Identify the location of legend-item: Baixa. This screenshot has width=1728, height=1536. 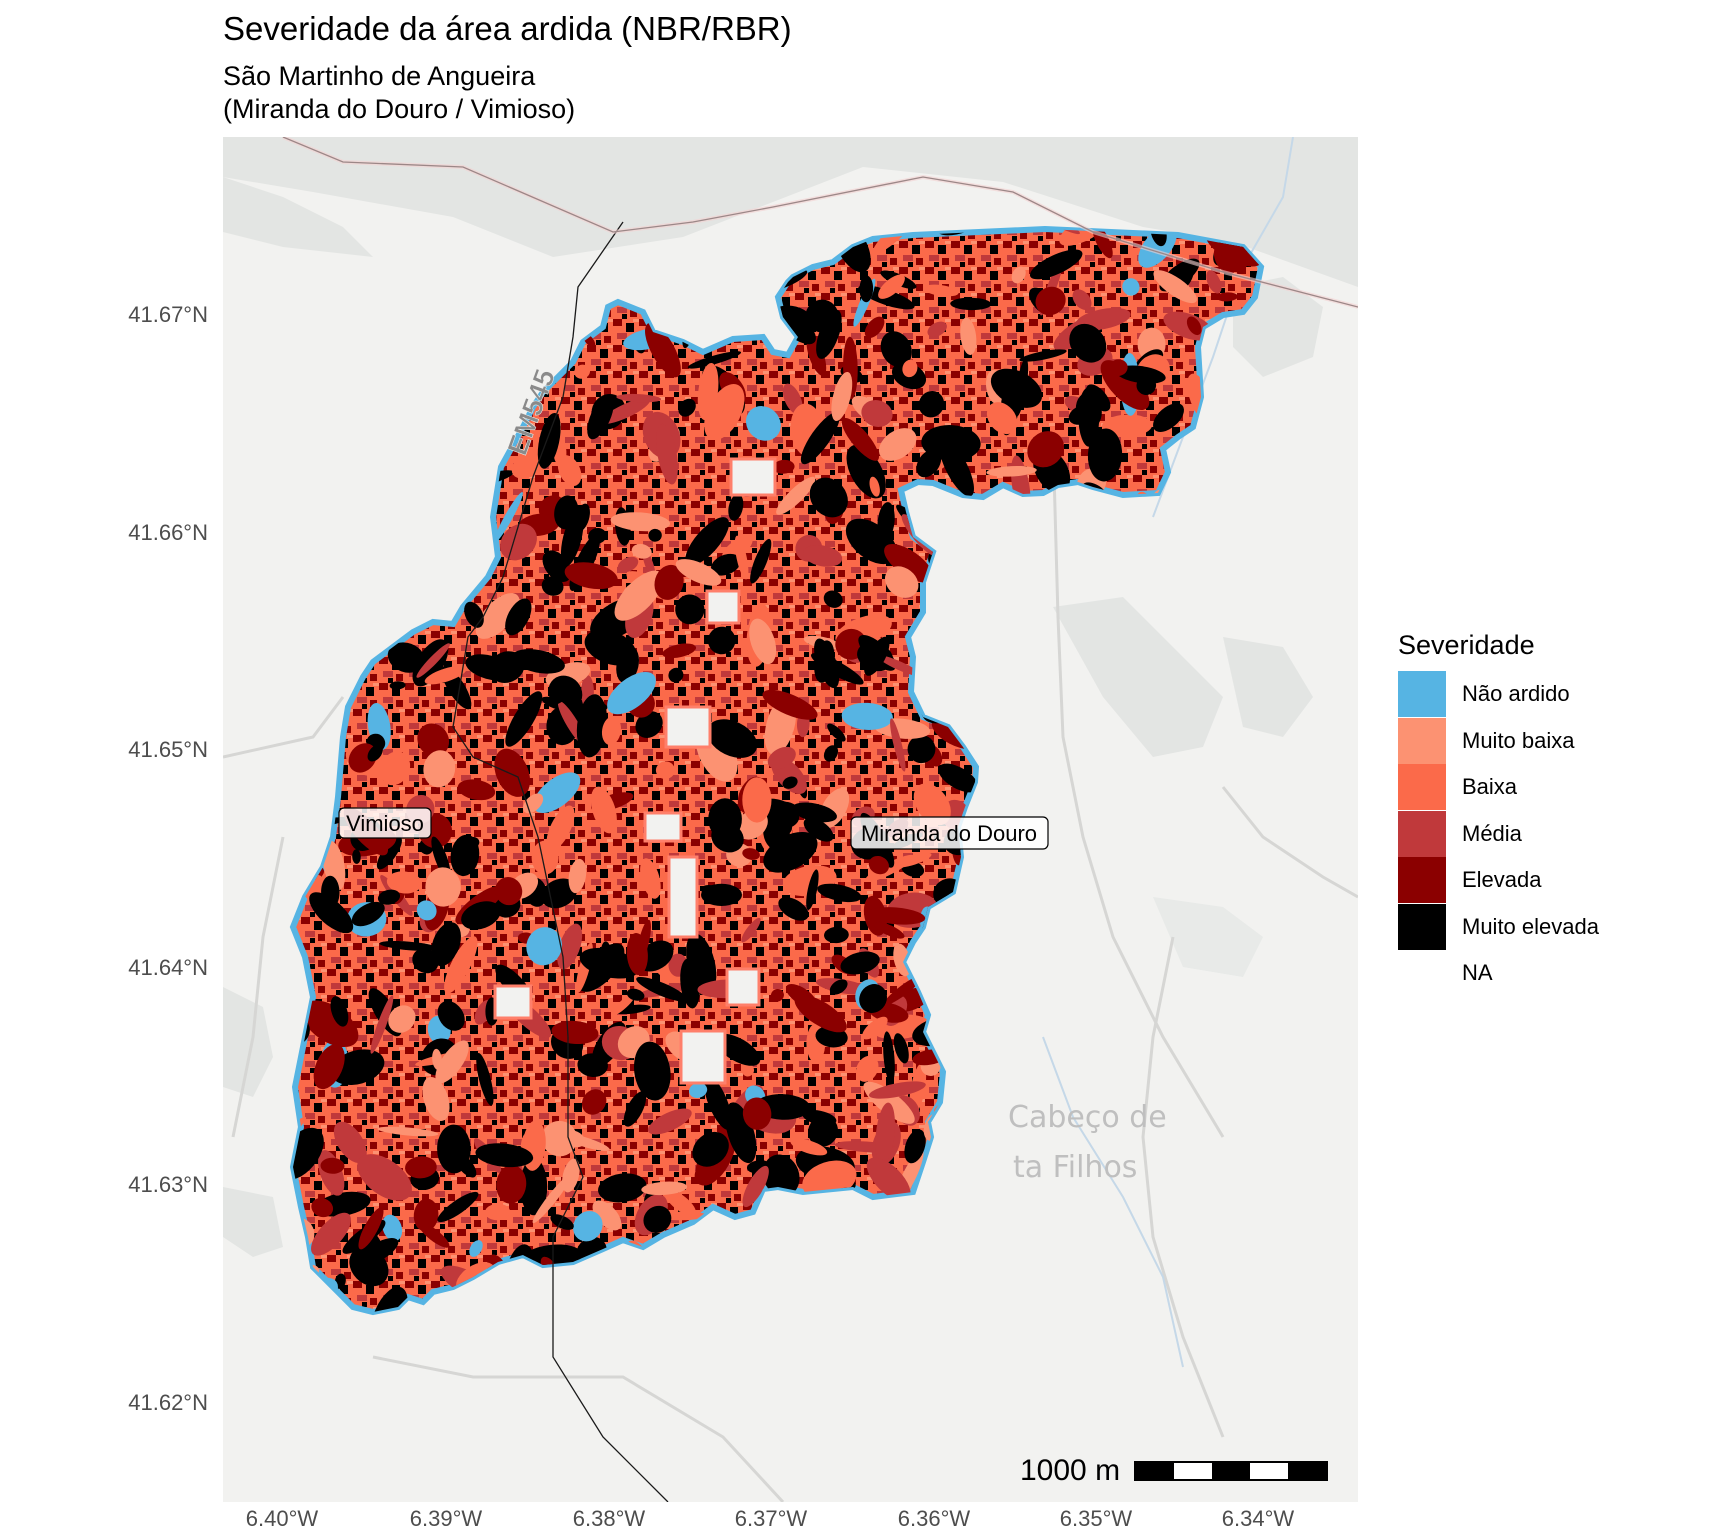
(1498, 787).